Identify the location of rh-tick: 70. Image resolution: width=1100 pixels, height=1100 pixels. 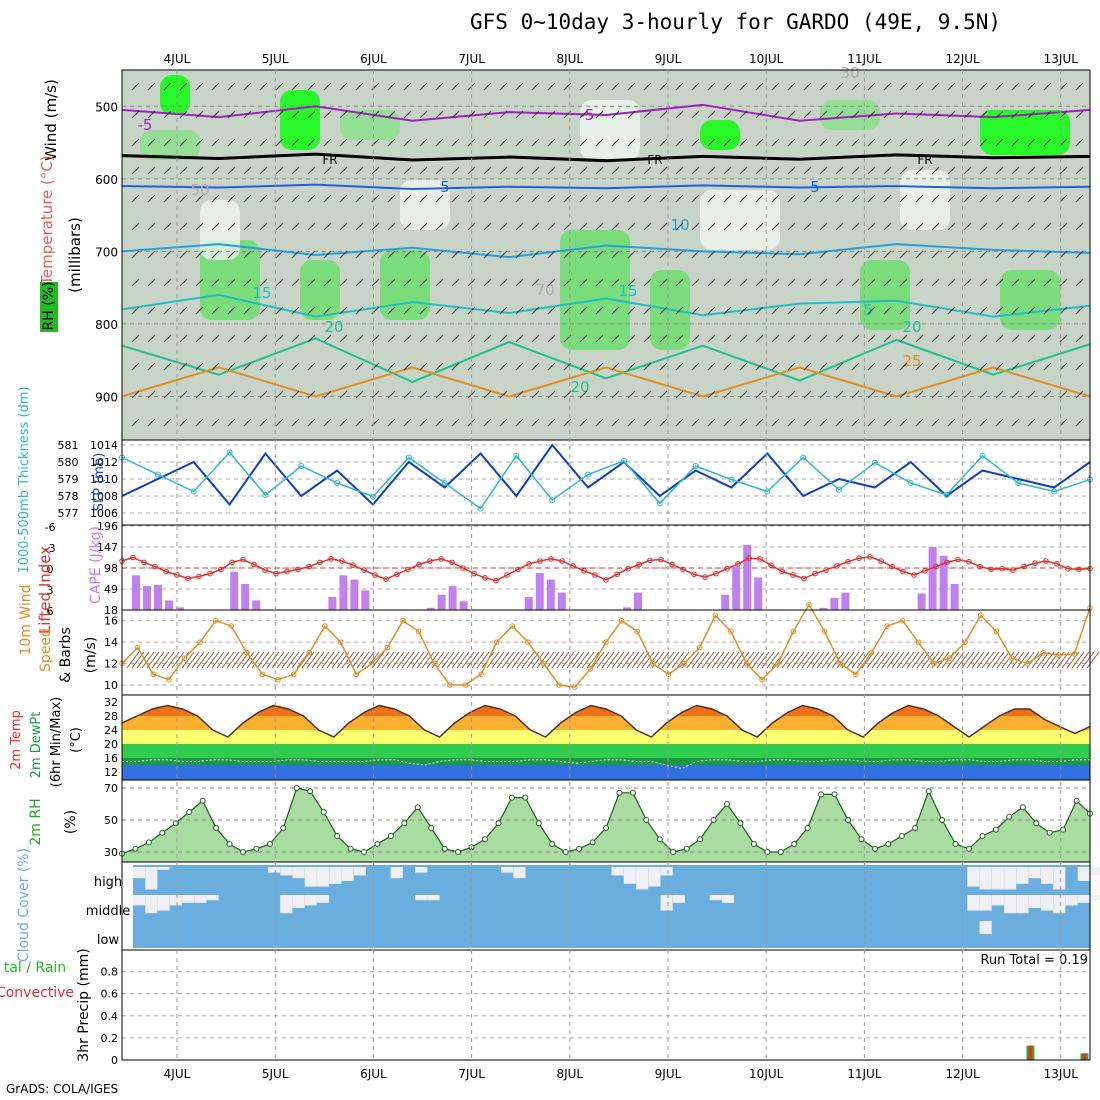
(111, 788).